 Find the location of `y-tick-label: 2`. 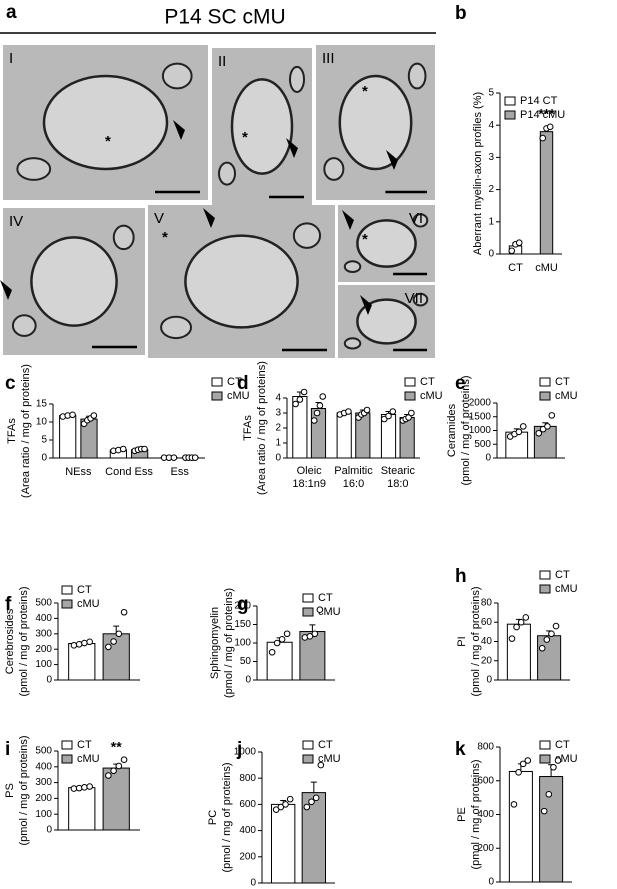

y-tick-label: 2 is located at coordinates (491, 189).